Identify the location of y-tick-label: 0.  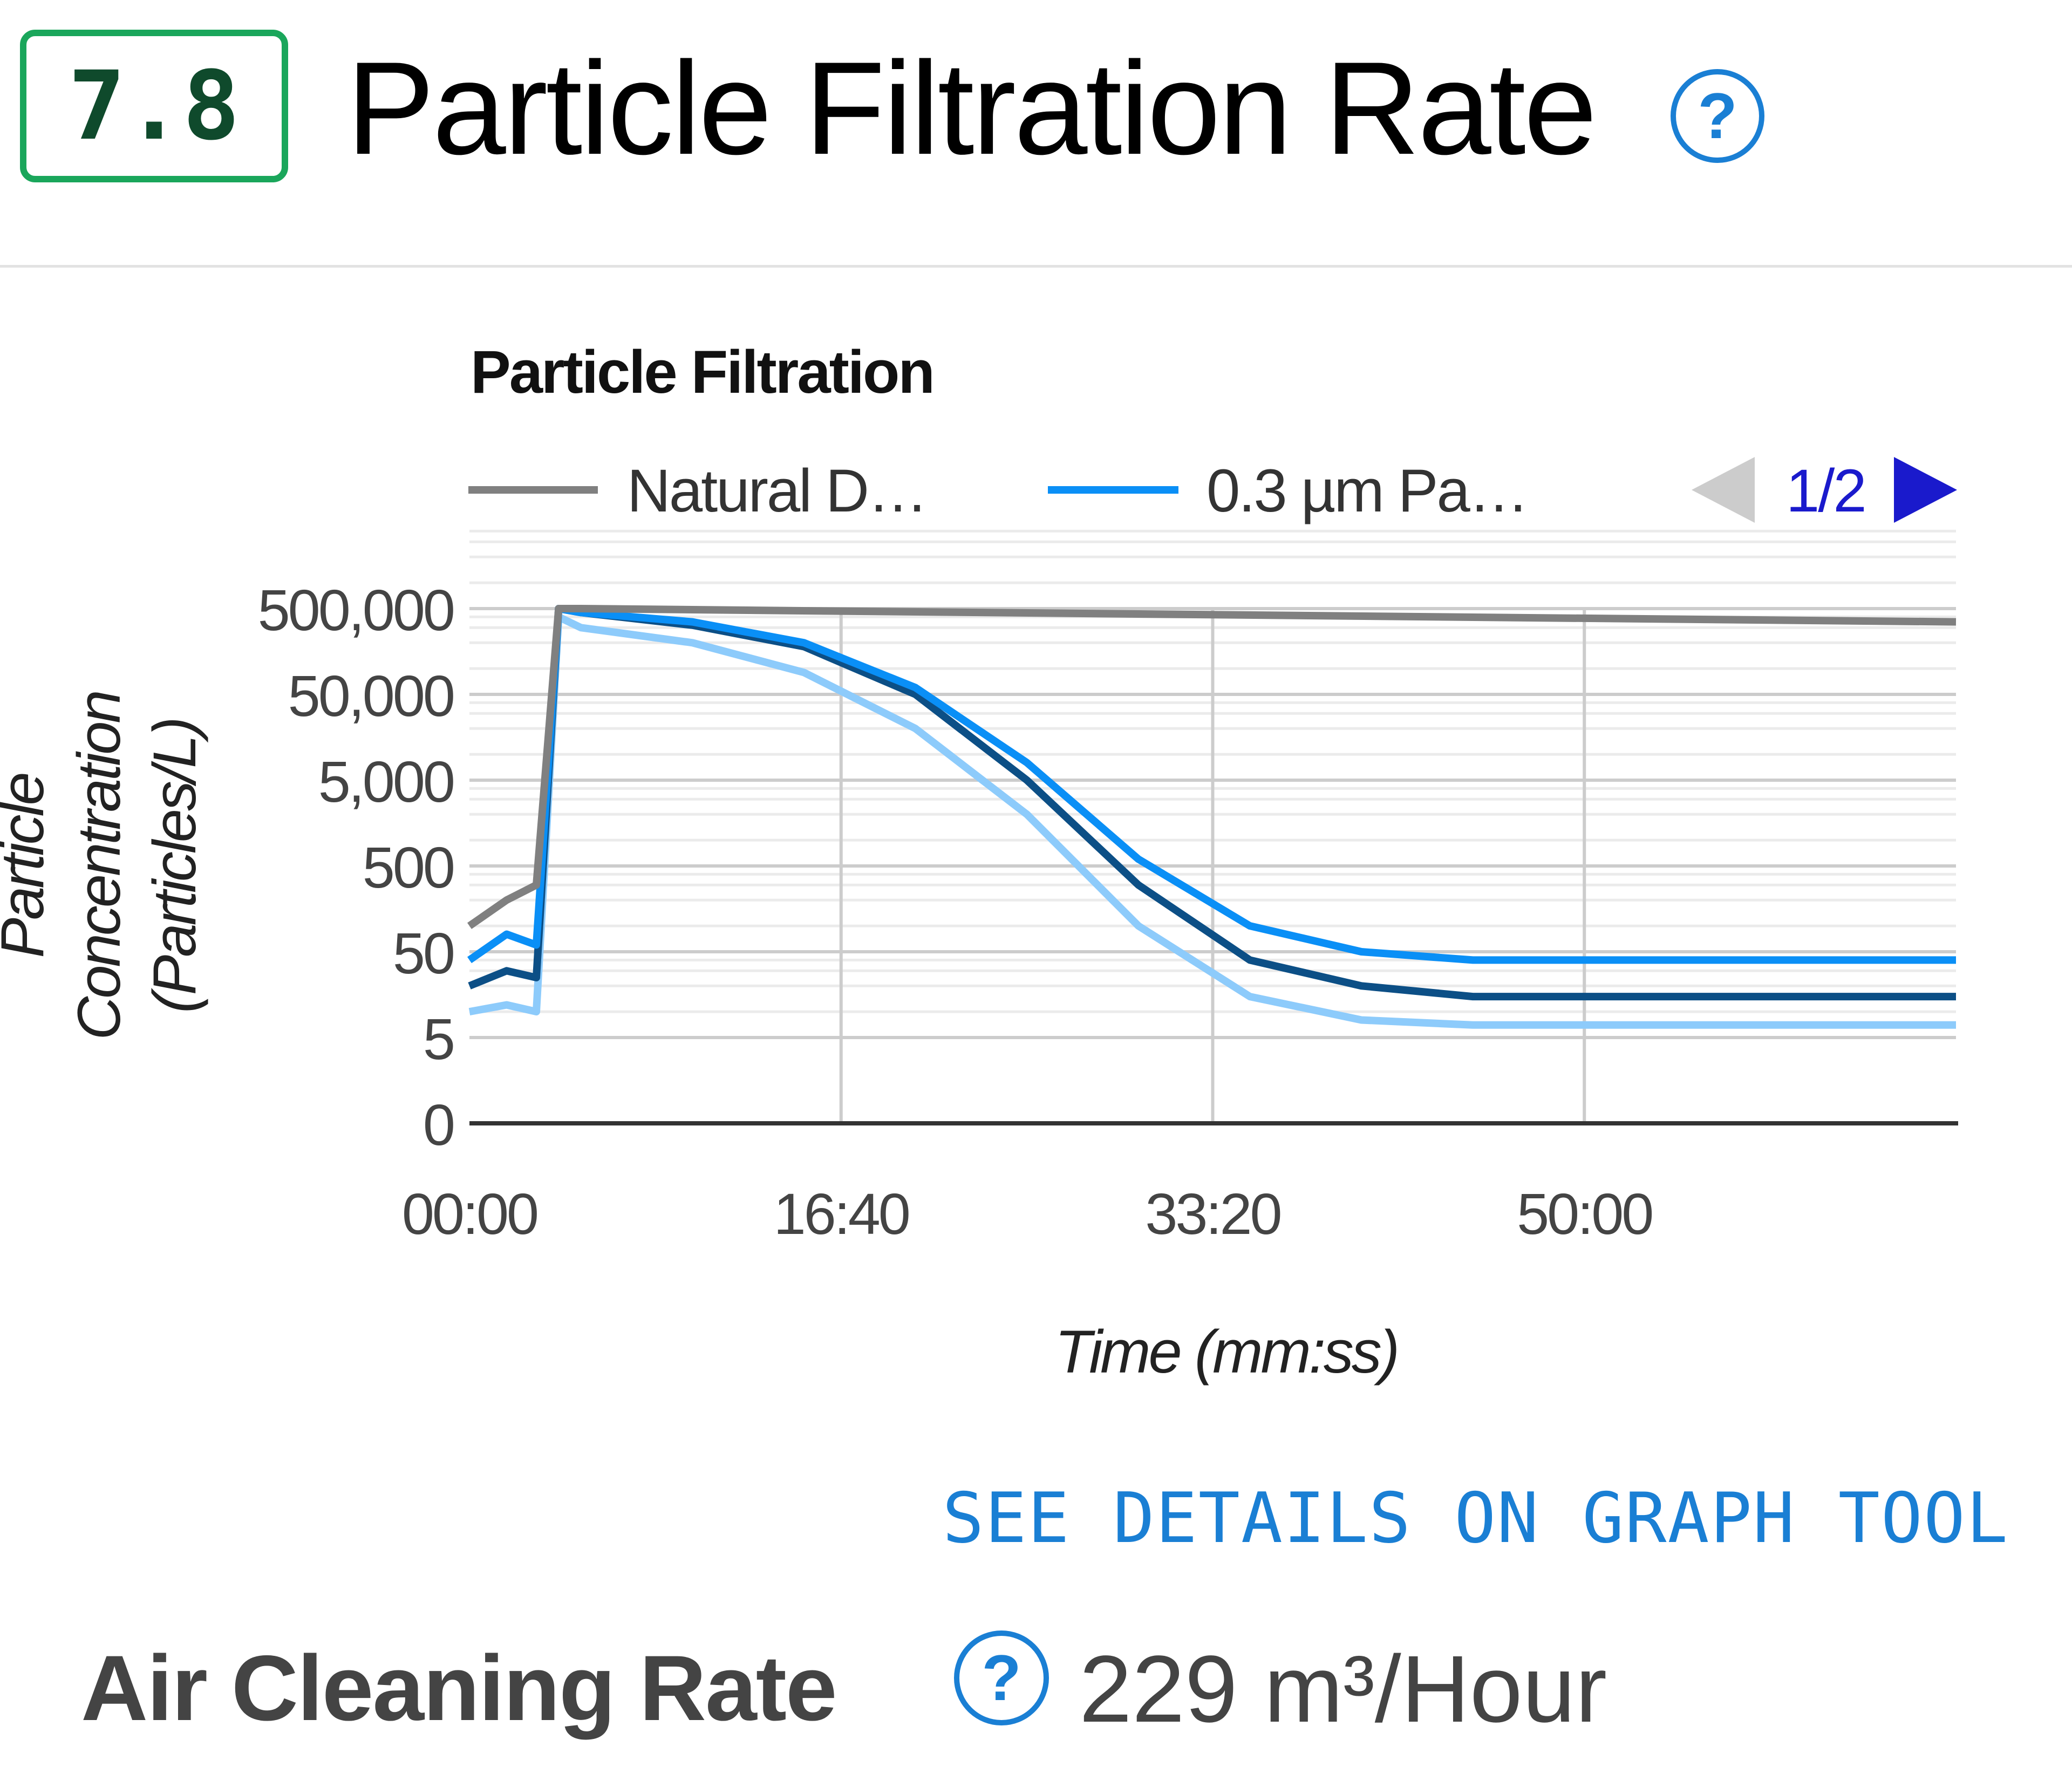
(438, 1124).